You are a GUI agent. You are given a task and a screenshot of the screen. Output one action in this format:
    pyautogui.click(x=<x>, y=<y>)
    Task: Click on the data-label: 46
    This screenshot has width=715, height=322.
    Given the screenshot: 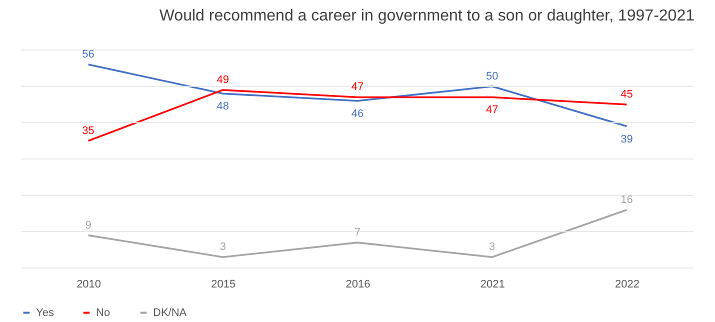 What is the action you would take?
    pyautogui.click(x=357, y=114)
    